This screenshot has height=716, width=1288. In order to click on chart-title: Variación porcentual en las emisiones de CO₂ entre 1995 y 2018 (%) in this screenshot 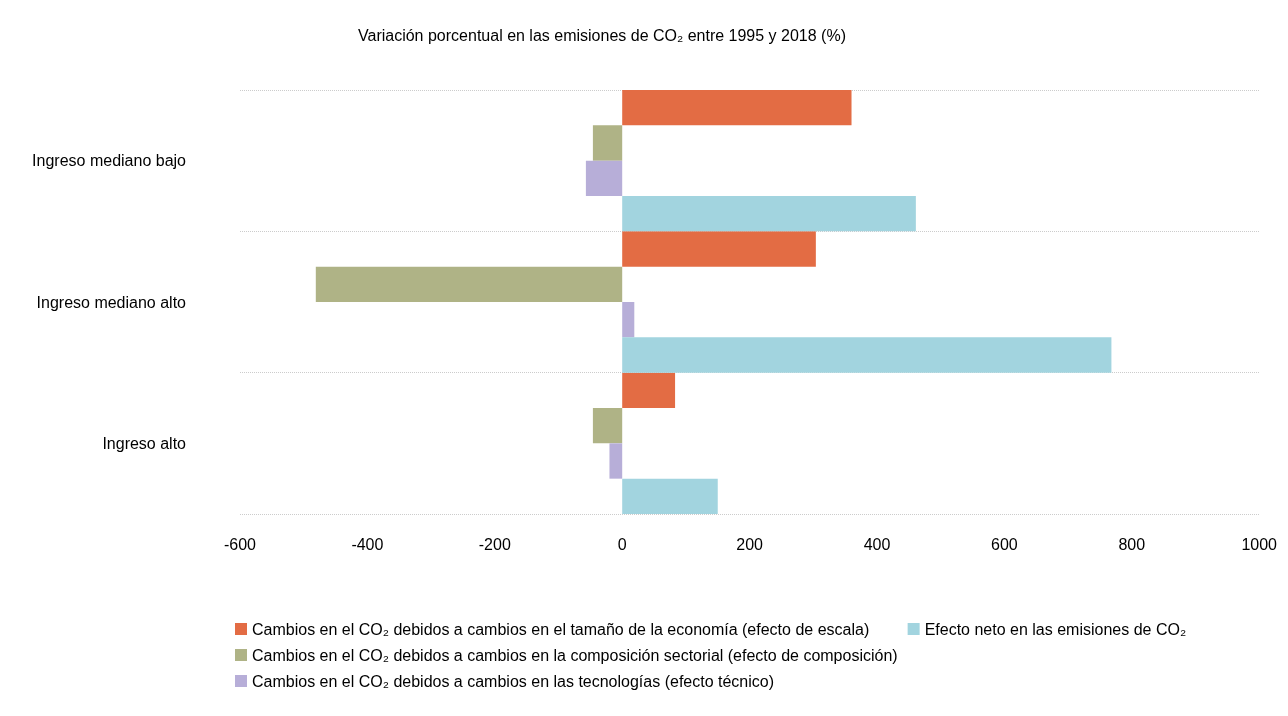, I will do `click(602, 35)`.